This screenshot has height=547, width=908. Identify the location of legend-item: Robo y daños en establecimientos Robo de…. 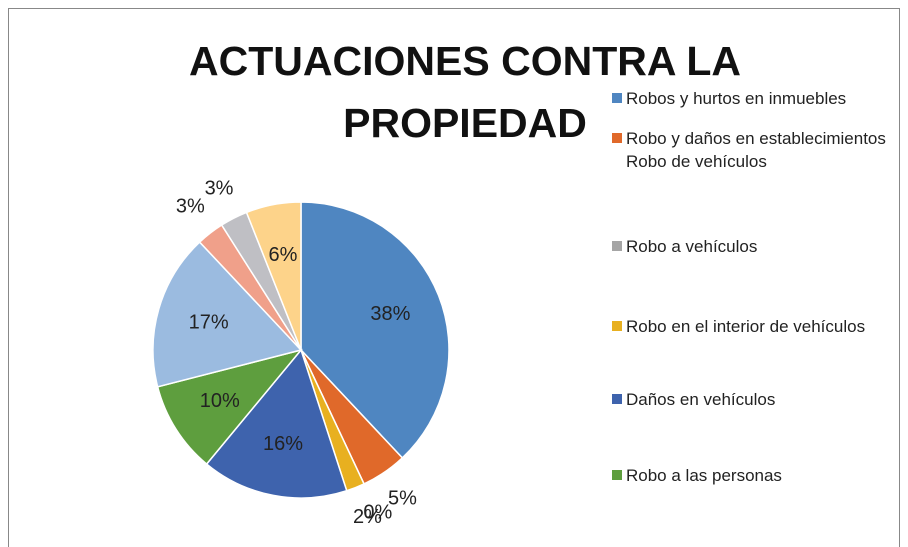
(760, 150).